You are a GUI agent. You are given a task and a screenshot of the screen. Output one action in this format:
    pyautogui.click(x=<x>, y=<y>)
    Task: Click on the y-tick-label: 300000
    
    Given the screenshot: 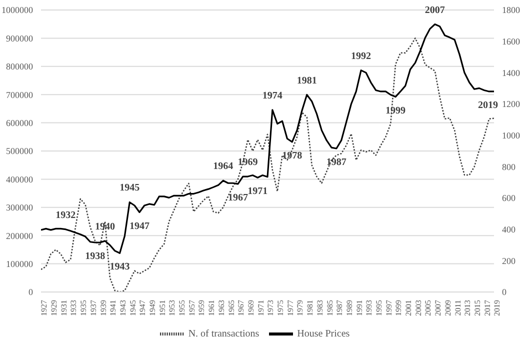 What is the action you would take?
    pyautogui.click(x=20, y=207)
    